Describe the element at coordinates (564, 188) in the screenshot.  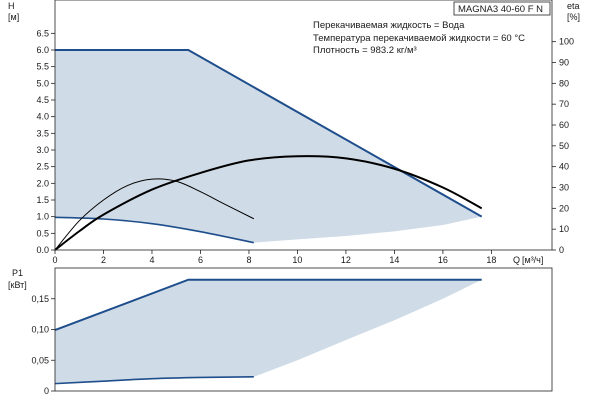
I see `y2-tick-label: 30` at that location.